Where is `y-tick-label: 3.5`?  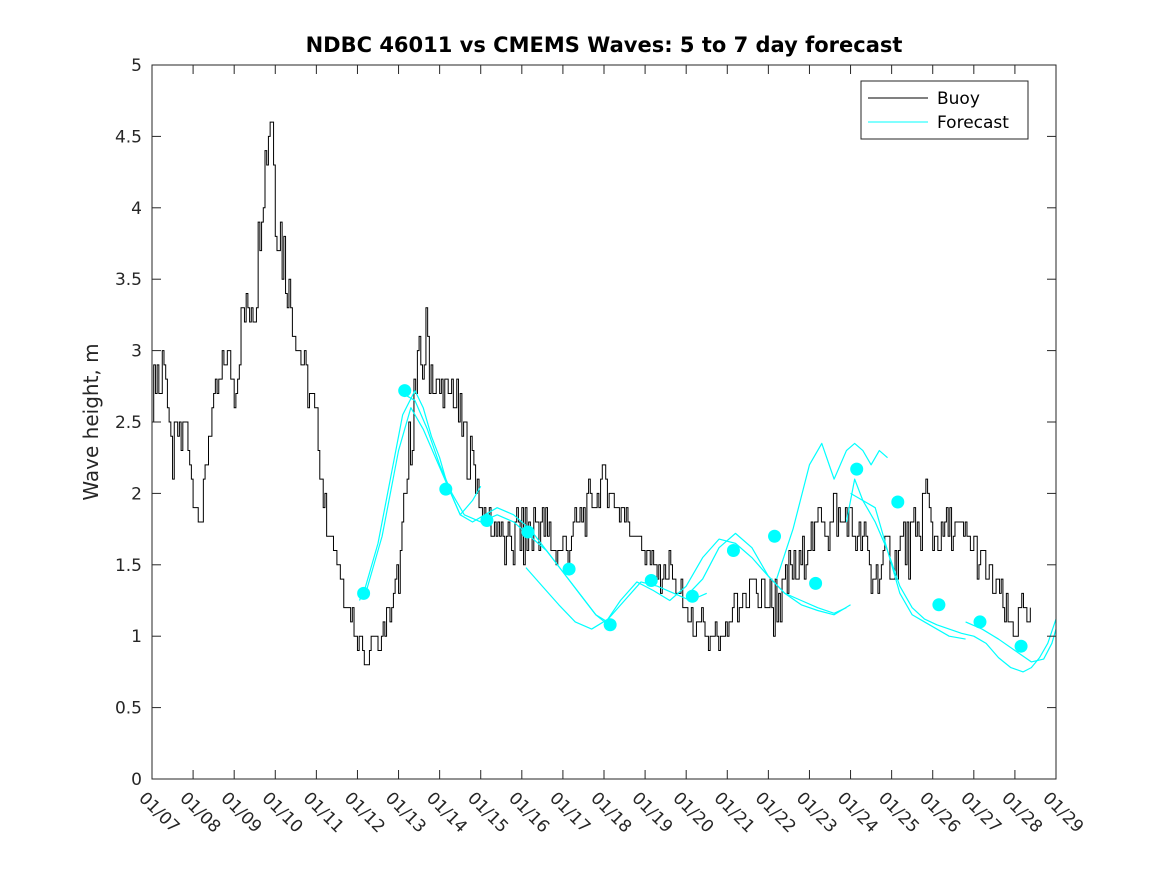
y-tick-label: 3.5 is located at coordinates (128, 280).